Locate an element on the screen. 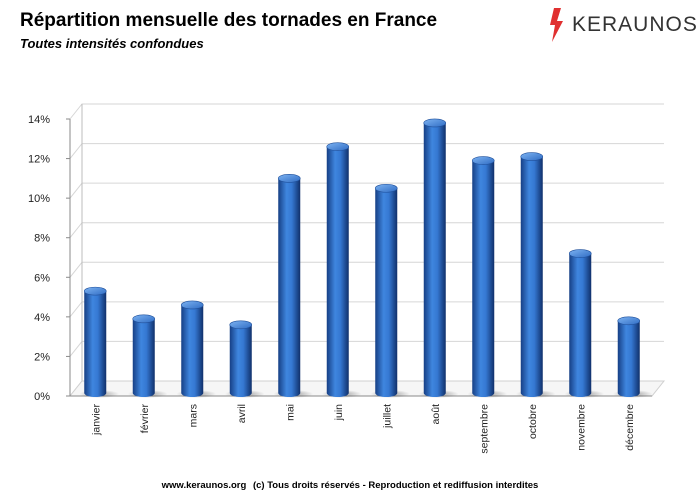 Image resolution: width=700 pixels, height=500 pixels. x-tick-label: février is located at coordinates (145, 419).